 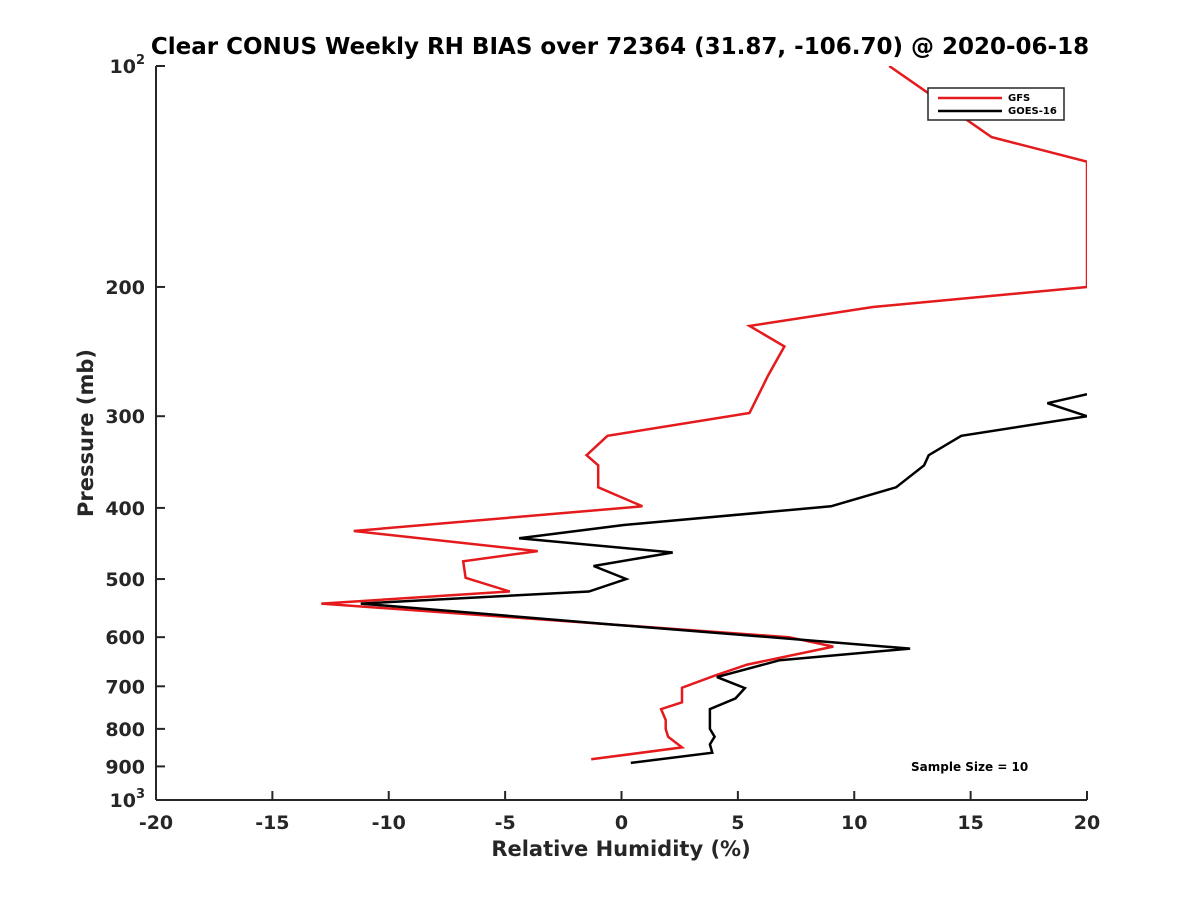 I want to click on y-tick-label-base: 800, so click(x=125, y=730).